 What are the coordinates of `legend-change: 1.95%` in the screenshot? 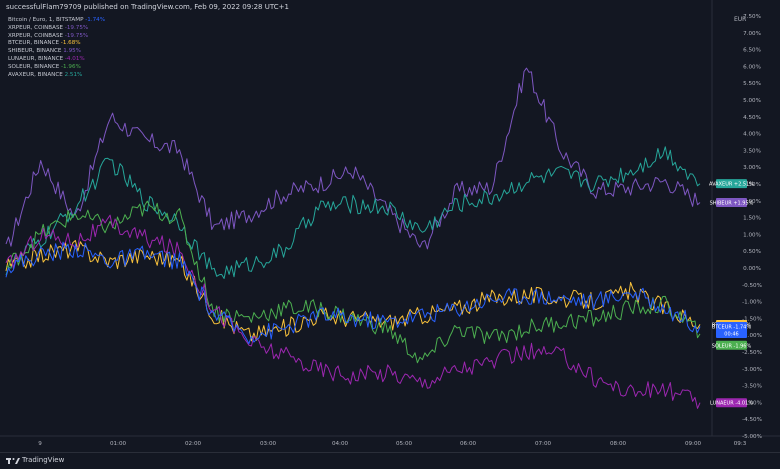 It's located at (71, 51).